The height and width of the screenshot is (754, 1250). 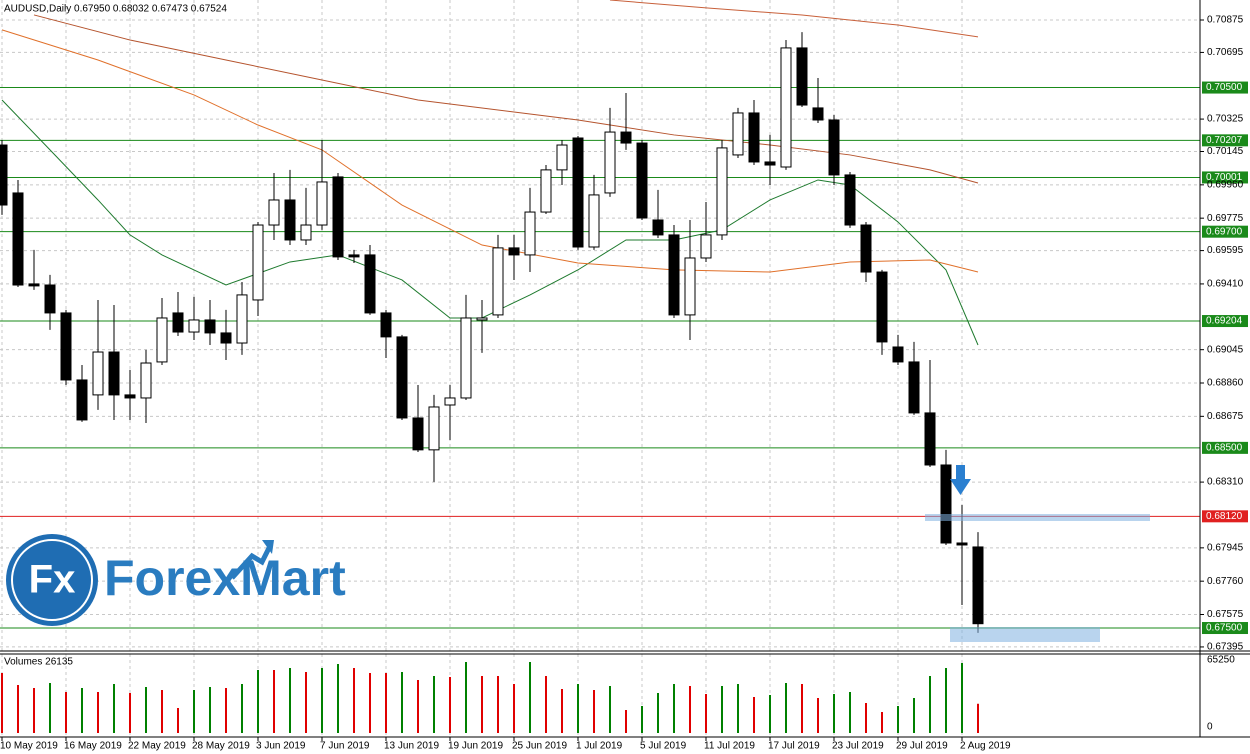 I want to click on logo-ring, so click(x=52, y=580).